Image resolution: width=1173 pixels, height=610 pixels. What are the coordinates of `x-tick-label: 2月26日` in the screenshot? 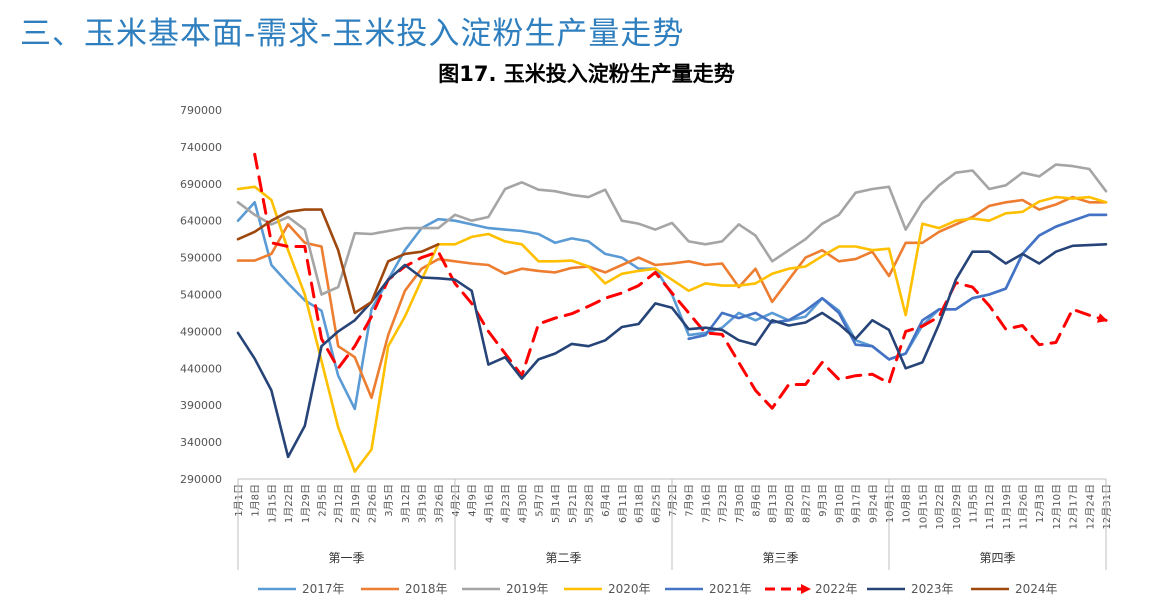 It's located at (373, 503).